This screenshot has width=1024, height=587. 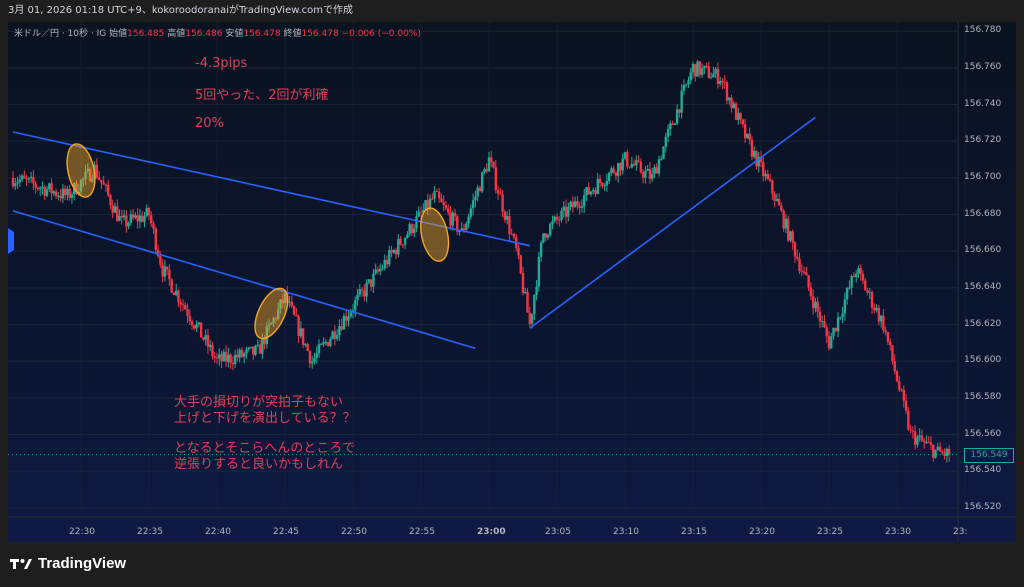 I want to click on legend-close-value: 156.478, so click(x=320, y=34).